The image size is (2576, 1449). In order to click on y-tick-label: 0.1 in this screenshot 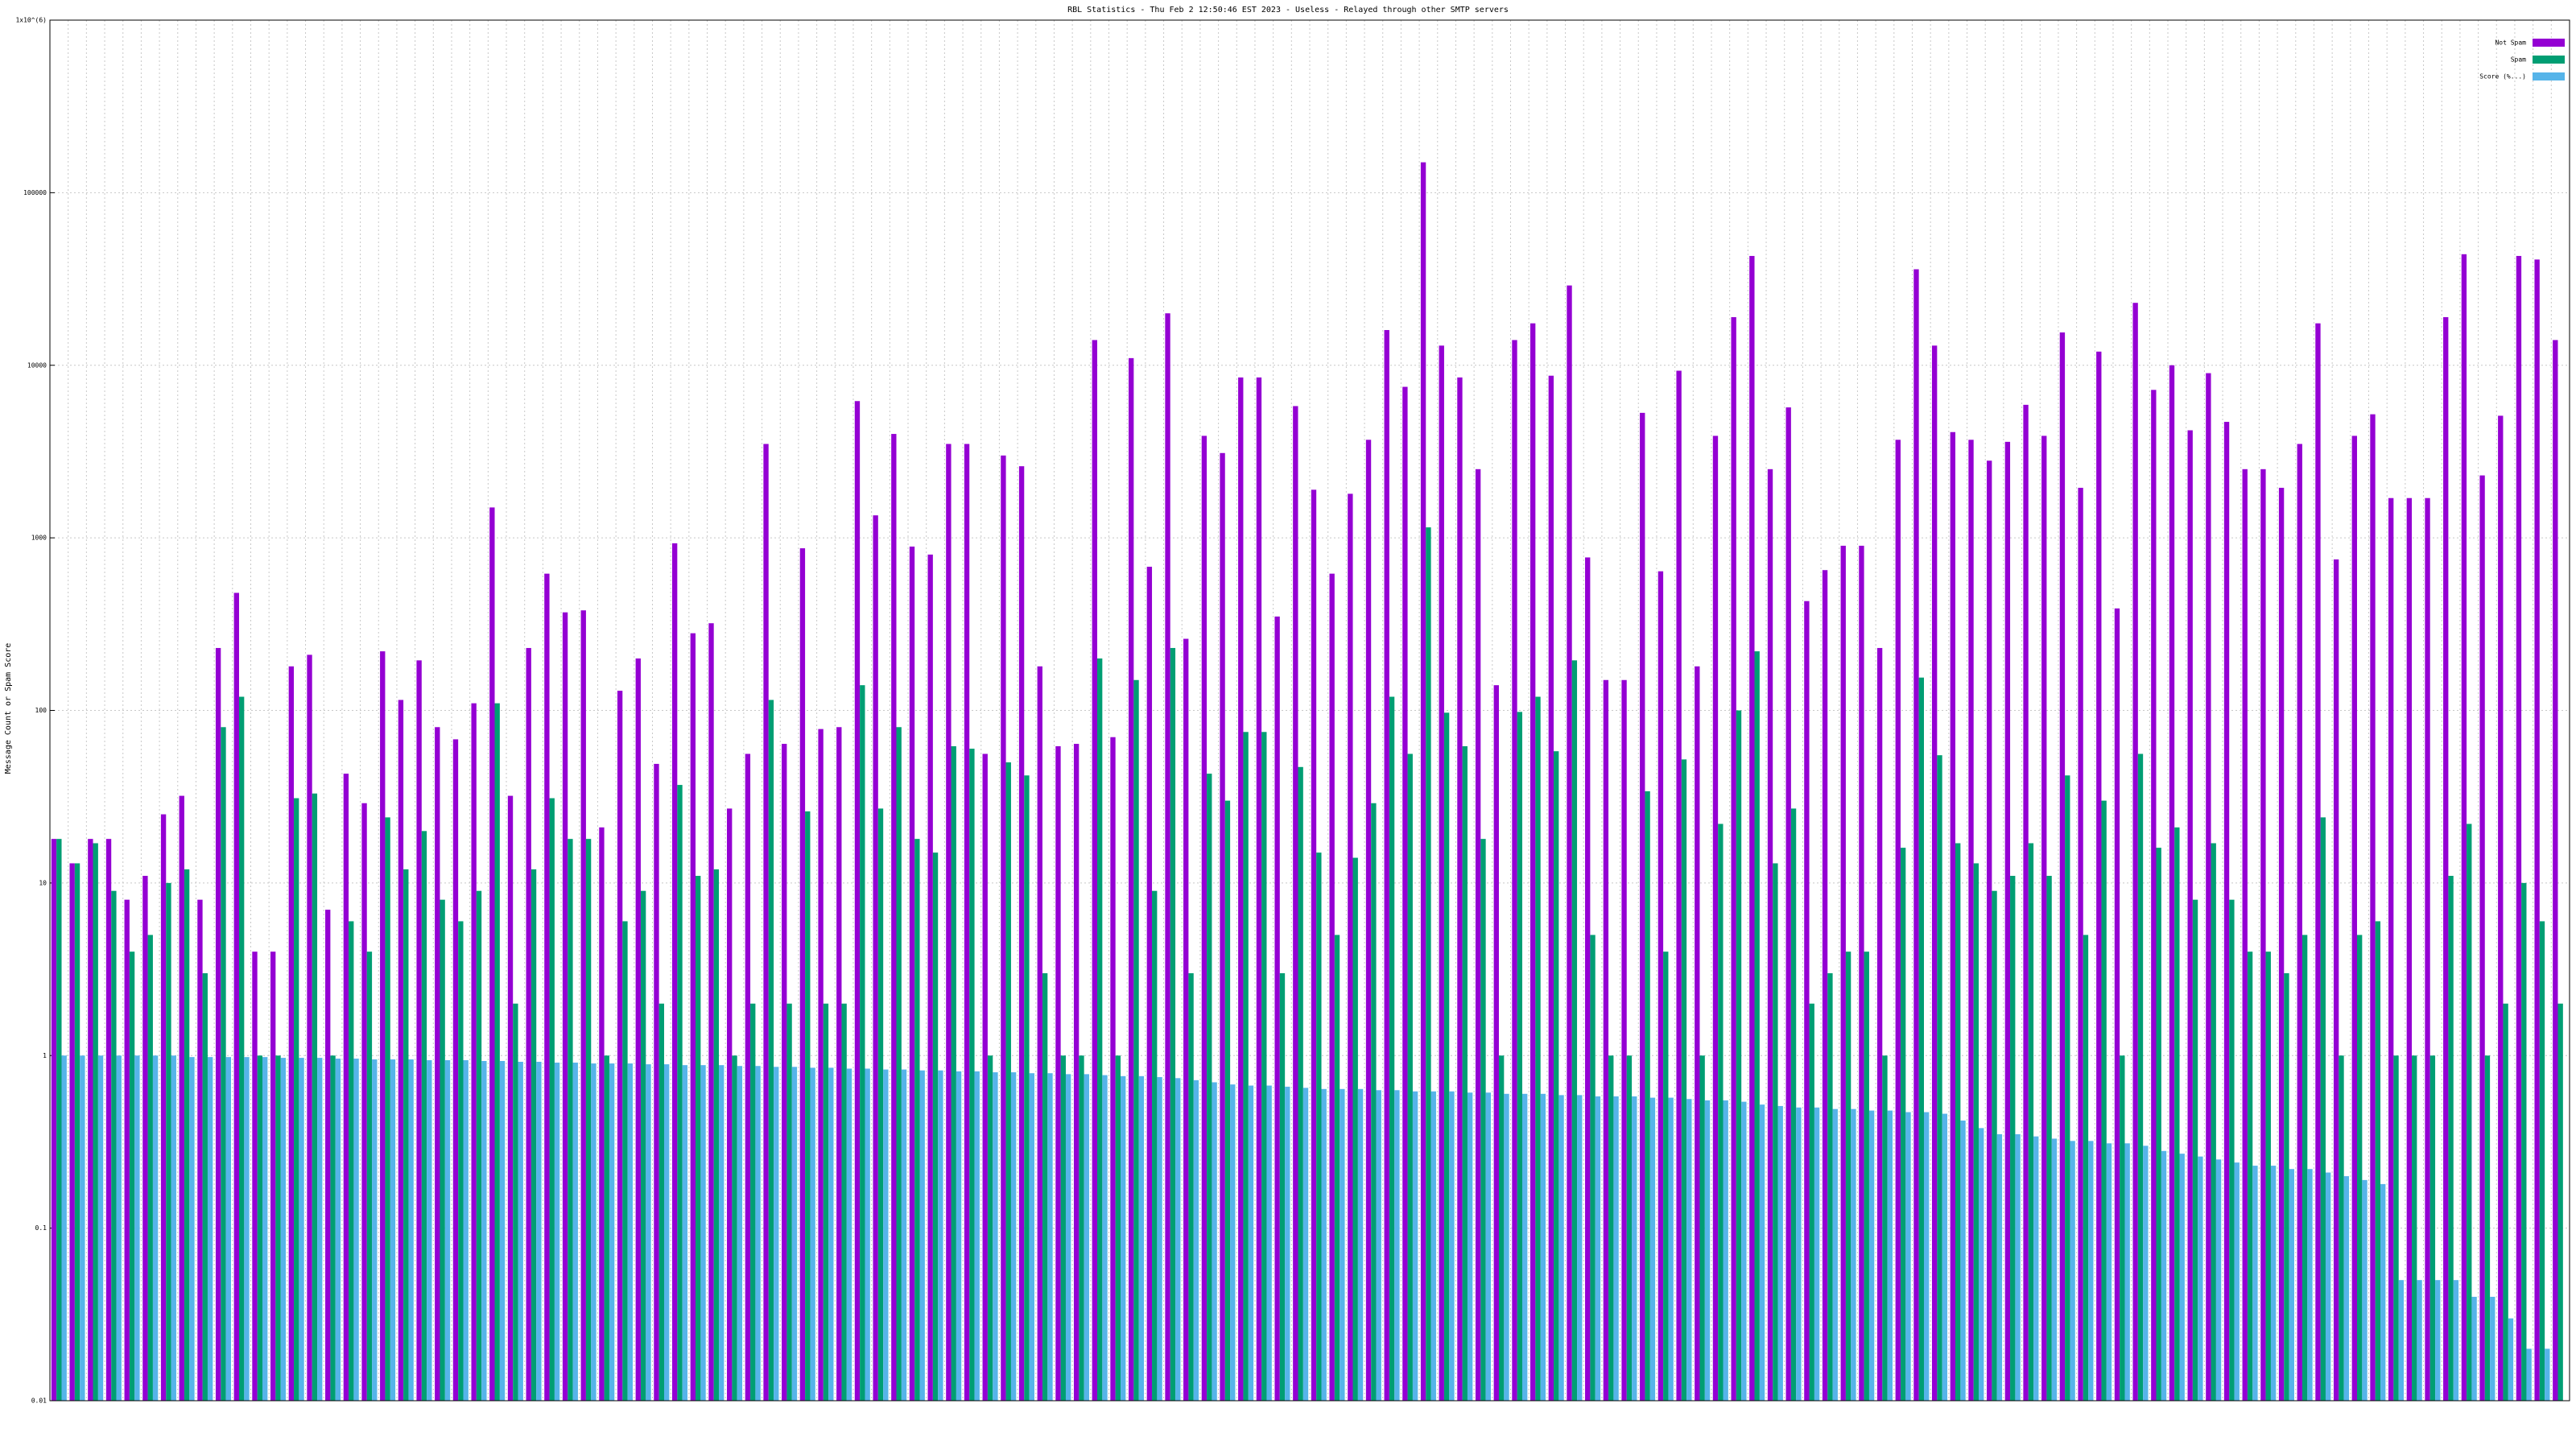, I will do `click(41, 1228)`.